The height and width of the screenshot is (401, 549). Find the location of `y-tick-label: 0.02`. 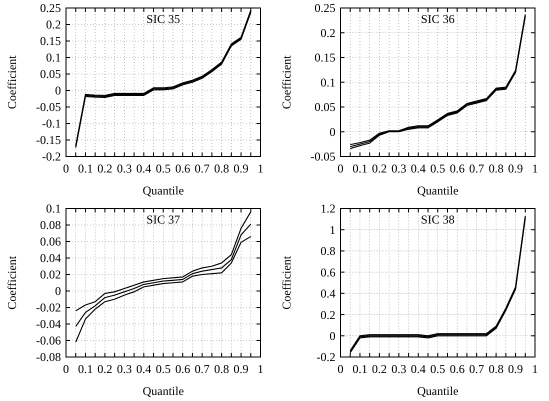

y-tick-label: 0.02 is located at coordinates (50, 275).